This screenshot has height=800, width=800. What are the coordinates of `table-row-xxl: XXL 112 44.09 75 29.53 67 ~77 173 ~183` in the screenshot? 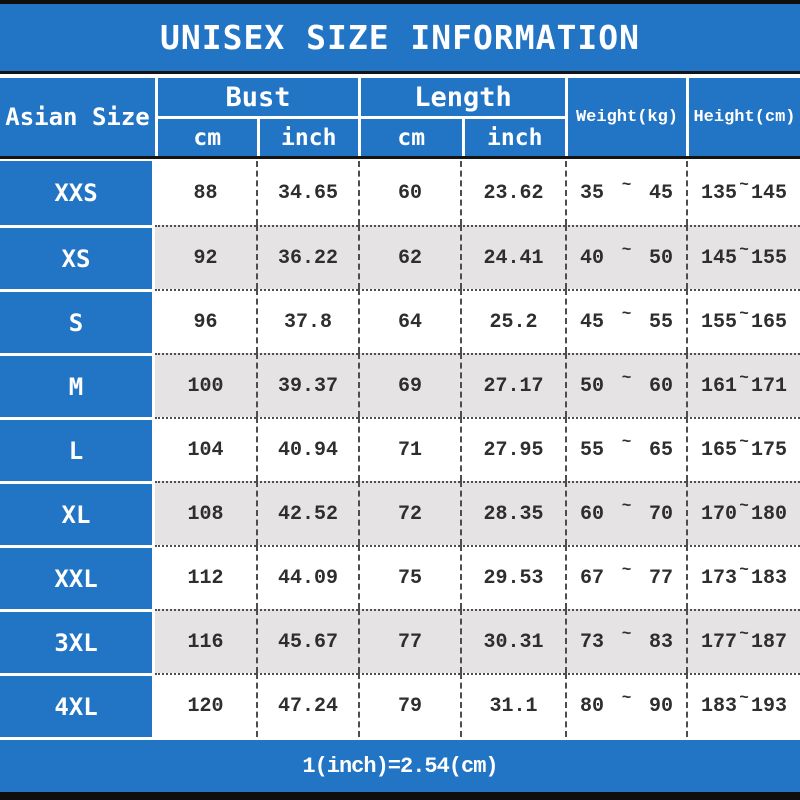 It's located at (400, 577).